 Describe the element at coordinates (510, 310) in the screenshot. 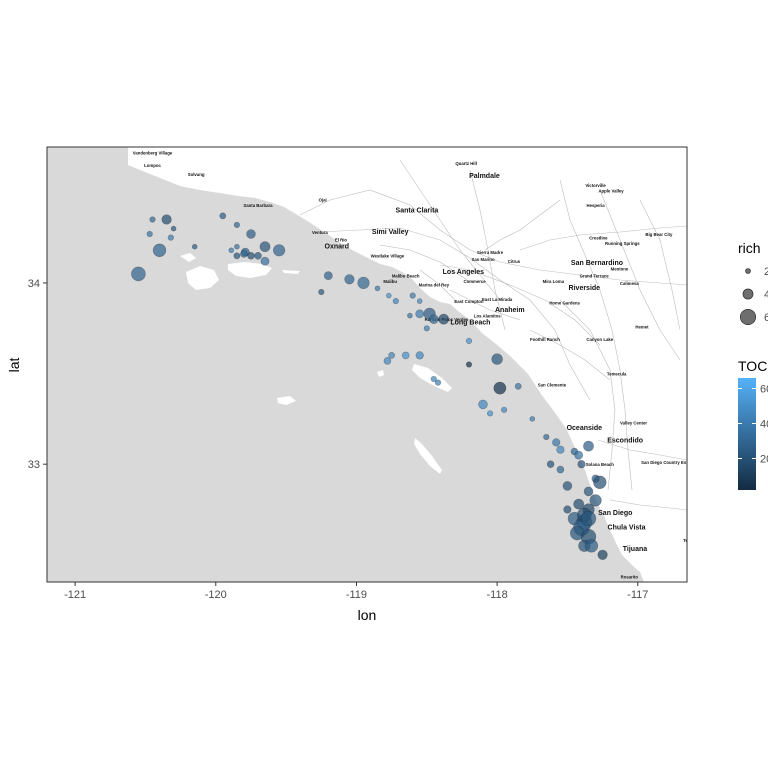

I see `place-label: Anaheim` at that location.